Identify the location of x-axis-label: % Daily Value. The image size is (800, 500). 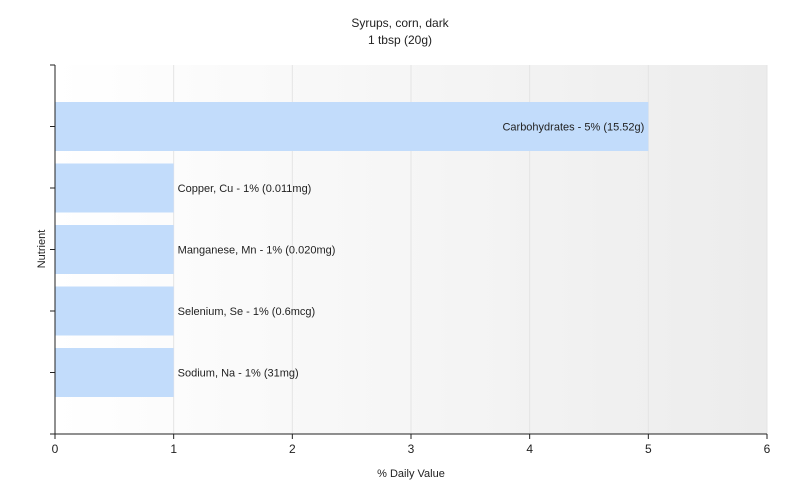
(411, 474).